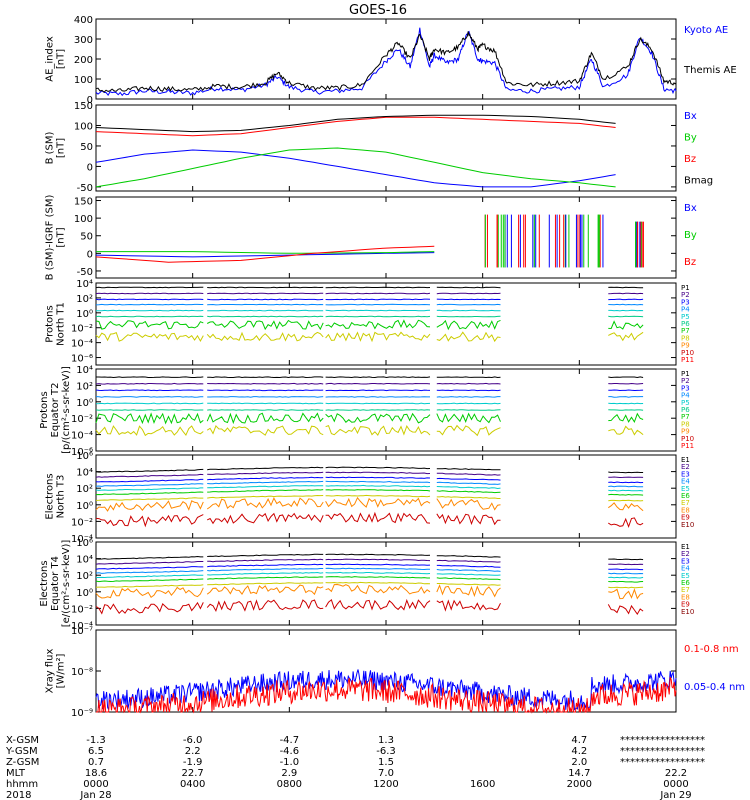 This screenshot has height=800, width=750. Describe the element at coordinates (82, 452) in the screenshot. I see `y-tick-label: 10⁻⁶` at that location.